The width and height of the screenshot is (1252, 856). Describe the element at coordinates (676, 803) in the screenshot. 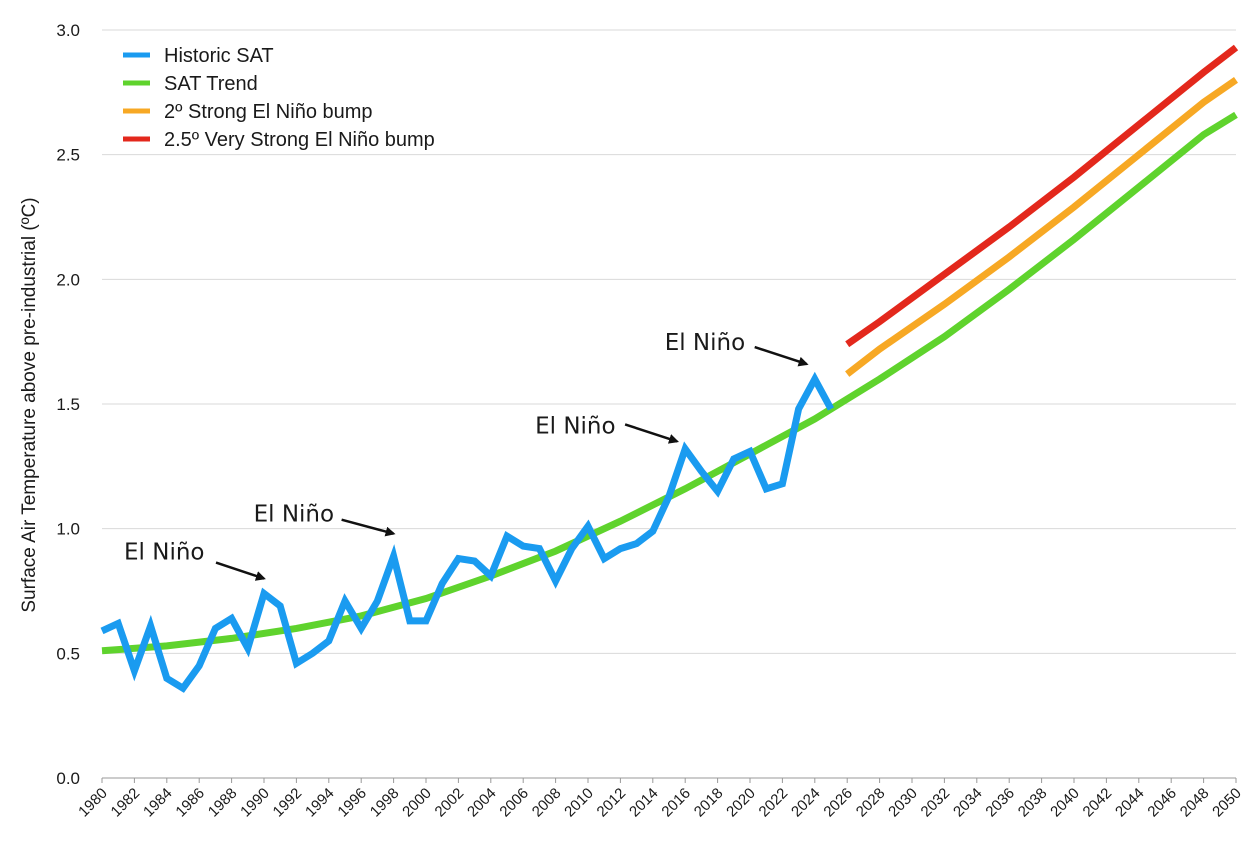

I see `x-tick-label: 2016` at that location.